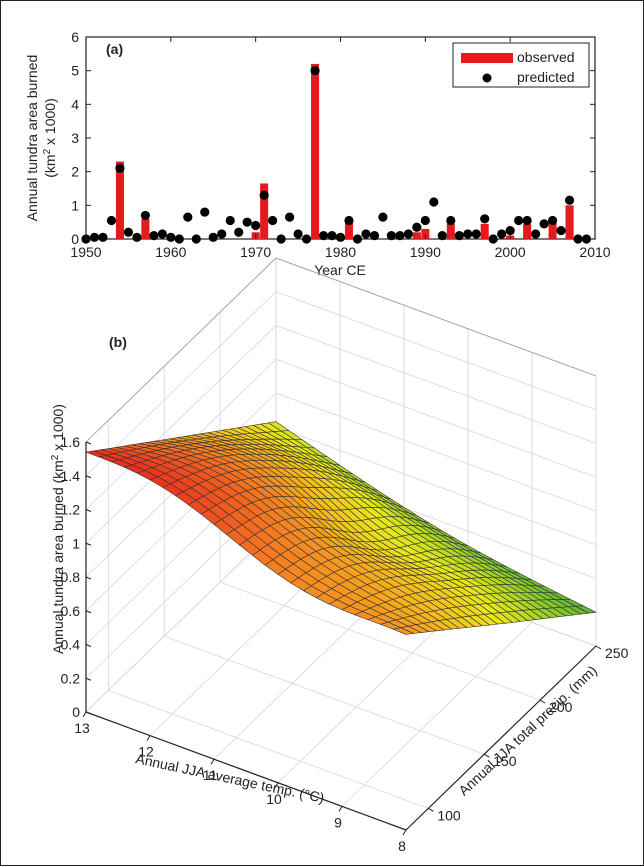 This screenshot has width=644, height=867. What do you see at coordinates (594, 252) in the screenshot?
I see `x-tick-label: 2010` at bounding box center [594, 252].